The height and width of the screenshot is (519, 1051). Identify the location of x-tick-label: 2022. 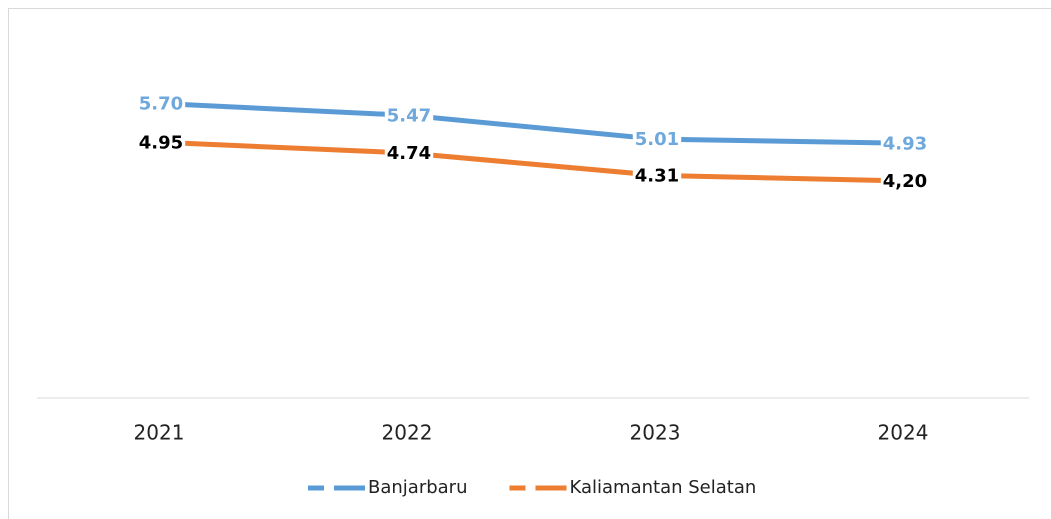
(407, 433).